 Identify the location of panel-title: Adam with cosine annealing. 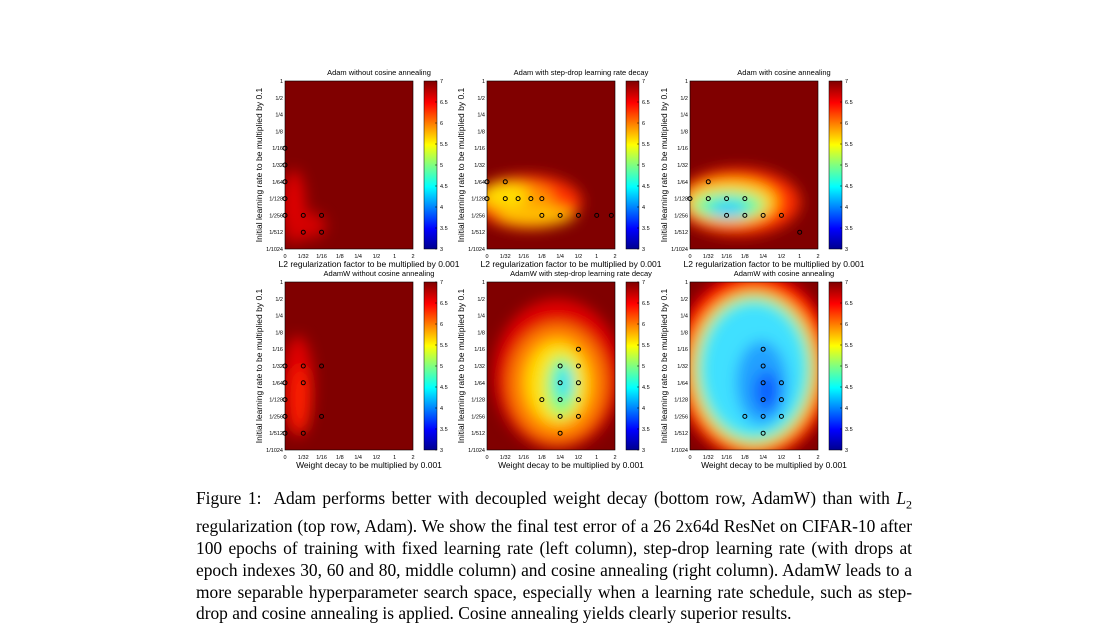
(783, 72).